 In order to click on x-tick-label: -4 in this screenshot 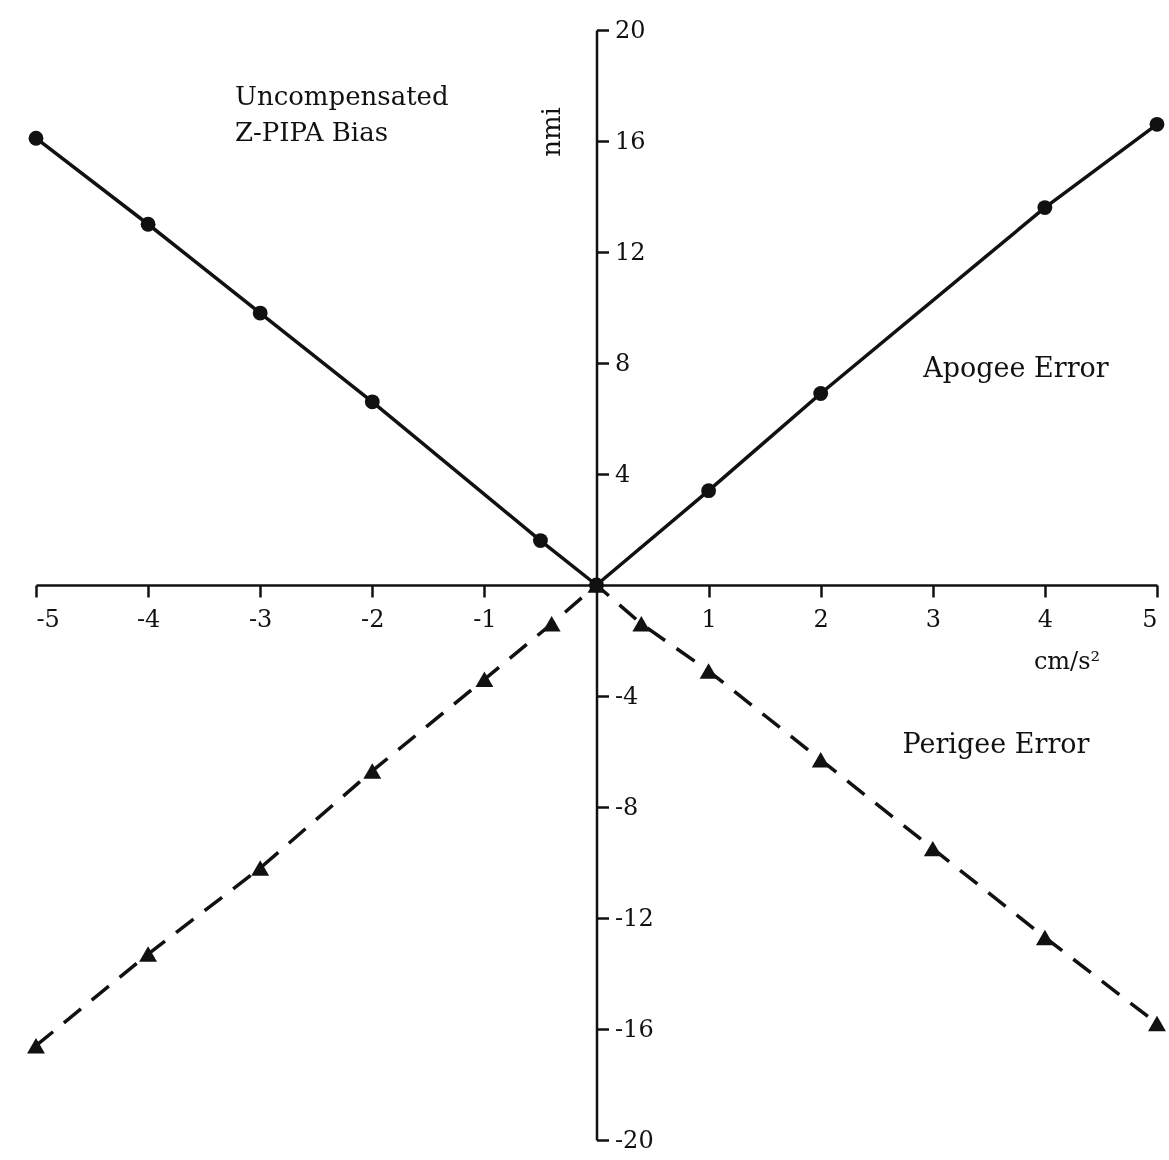, I will do `click(148, 618)`.